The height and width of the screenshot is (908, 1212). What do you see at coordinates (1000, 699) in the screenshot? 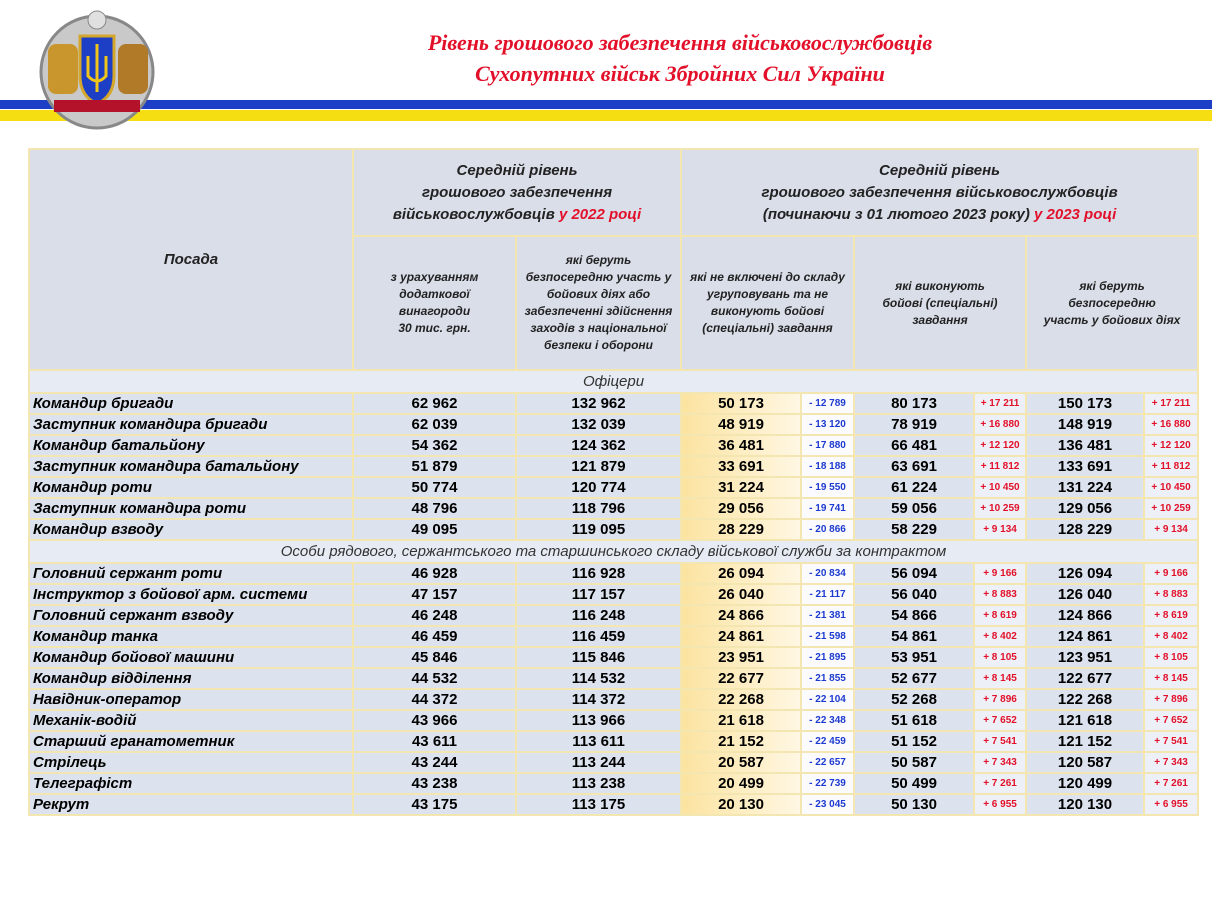
I see `difference-cell: + 7 896` at bounding box center [1000, 699].